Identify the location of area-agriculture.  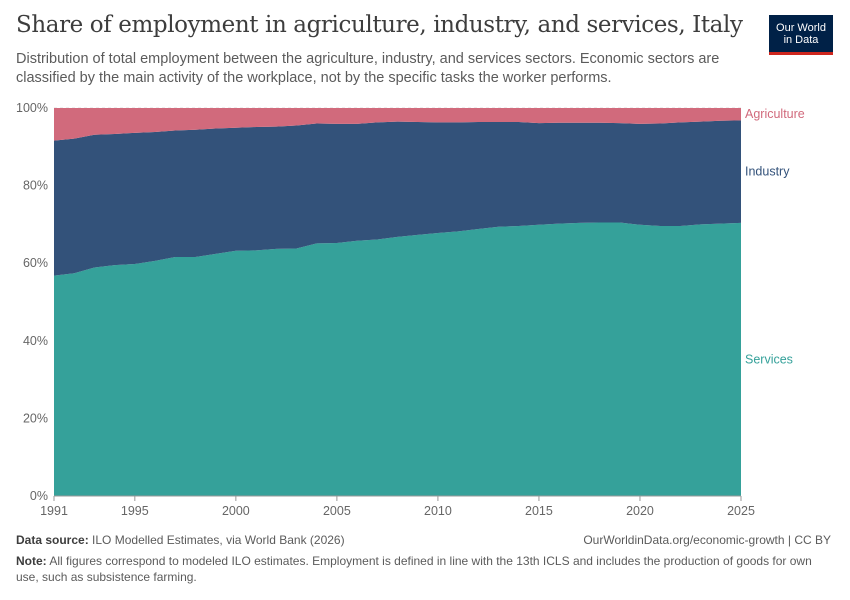
(397, 124).